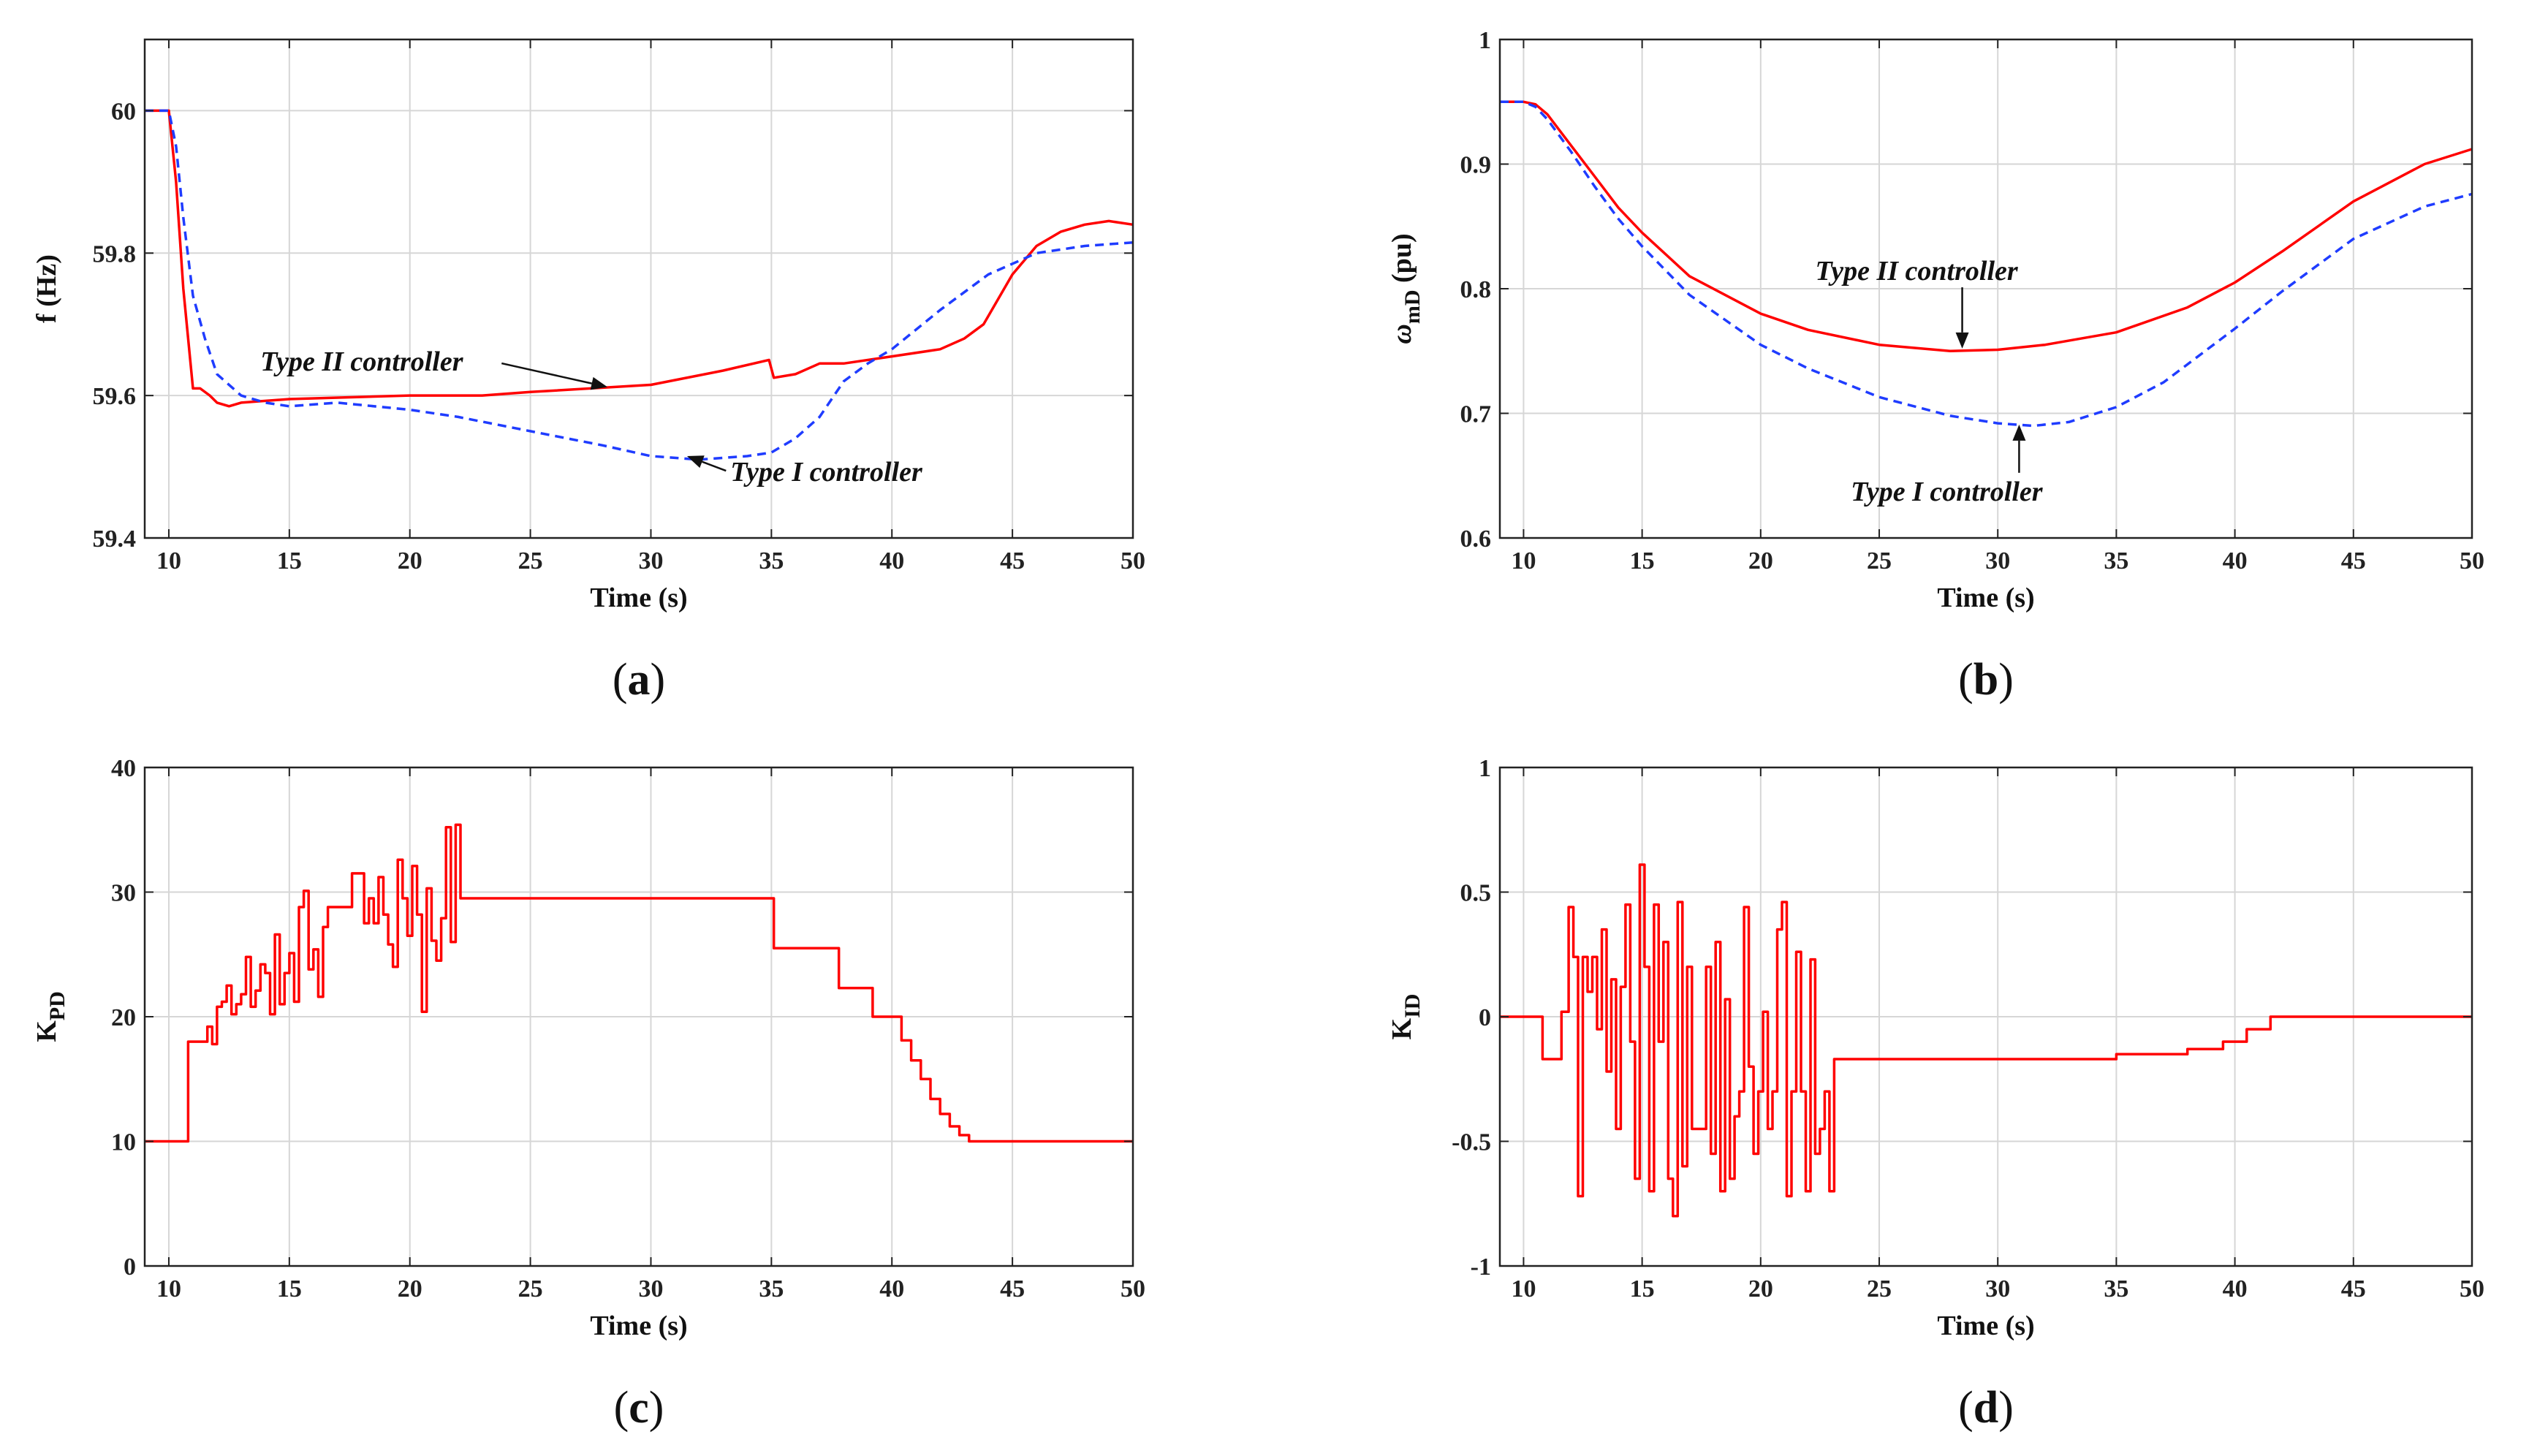 The image size is (2529, 1456). I want to click on chart-b-x-tick-label: 20, so click(1760, 561).